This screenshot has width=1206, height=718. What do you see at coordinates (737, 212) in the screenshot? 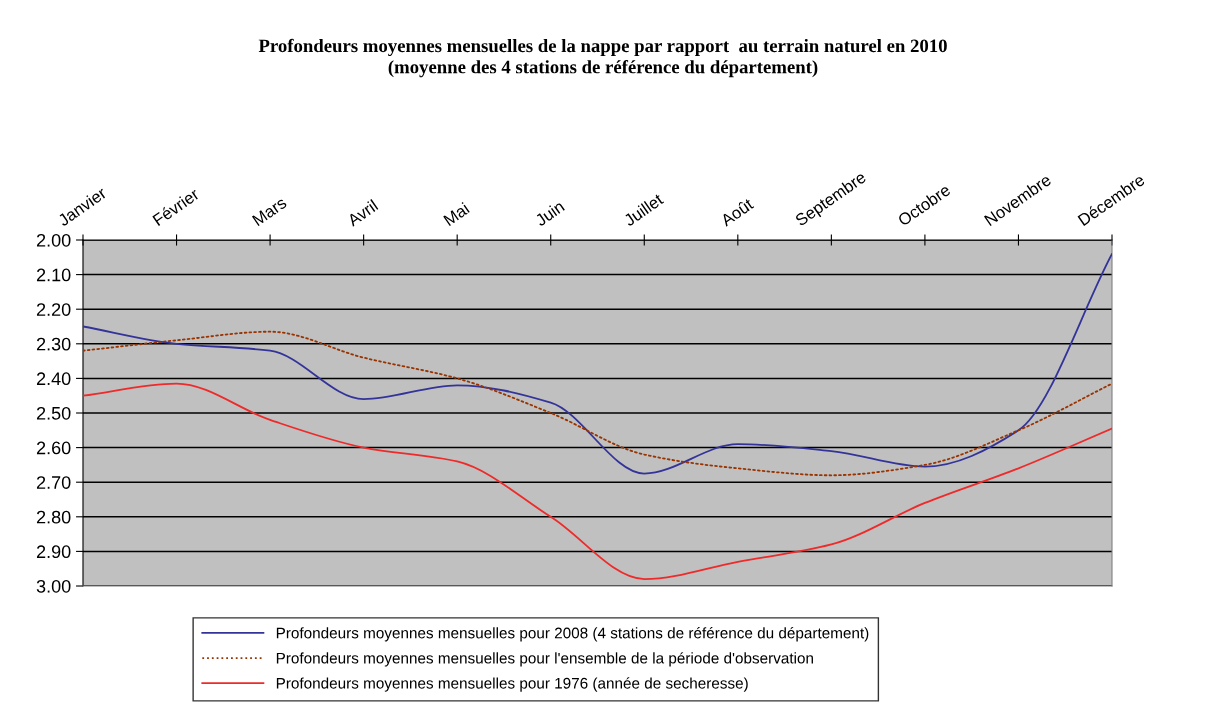
I see `x-tick-label: Août` at bounding box center [737, 212].